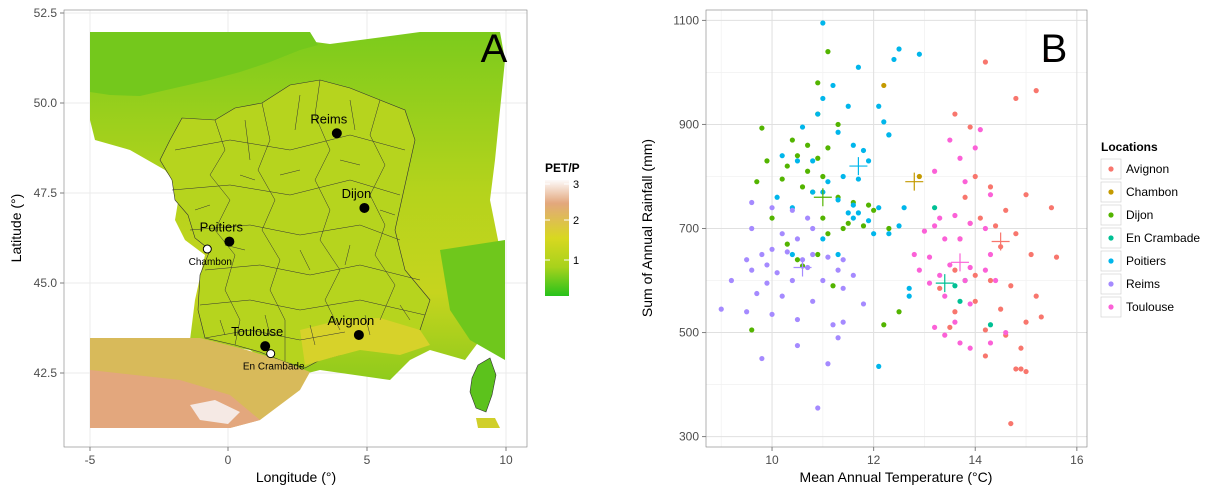 This screenshot has height=489, width=1212. I want to click on legend-label: Dijon, so click(1139, 215).